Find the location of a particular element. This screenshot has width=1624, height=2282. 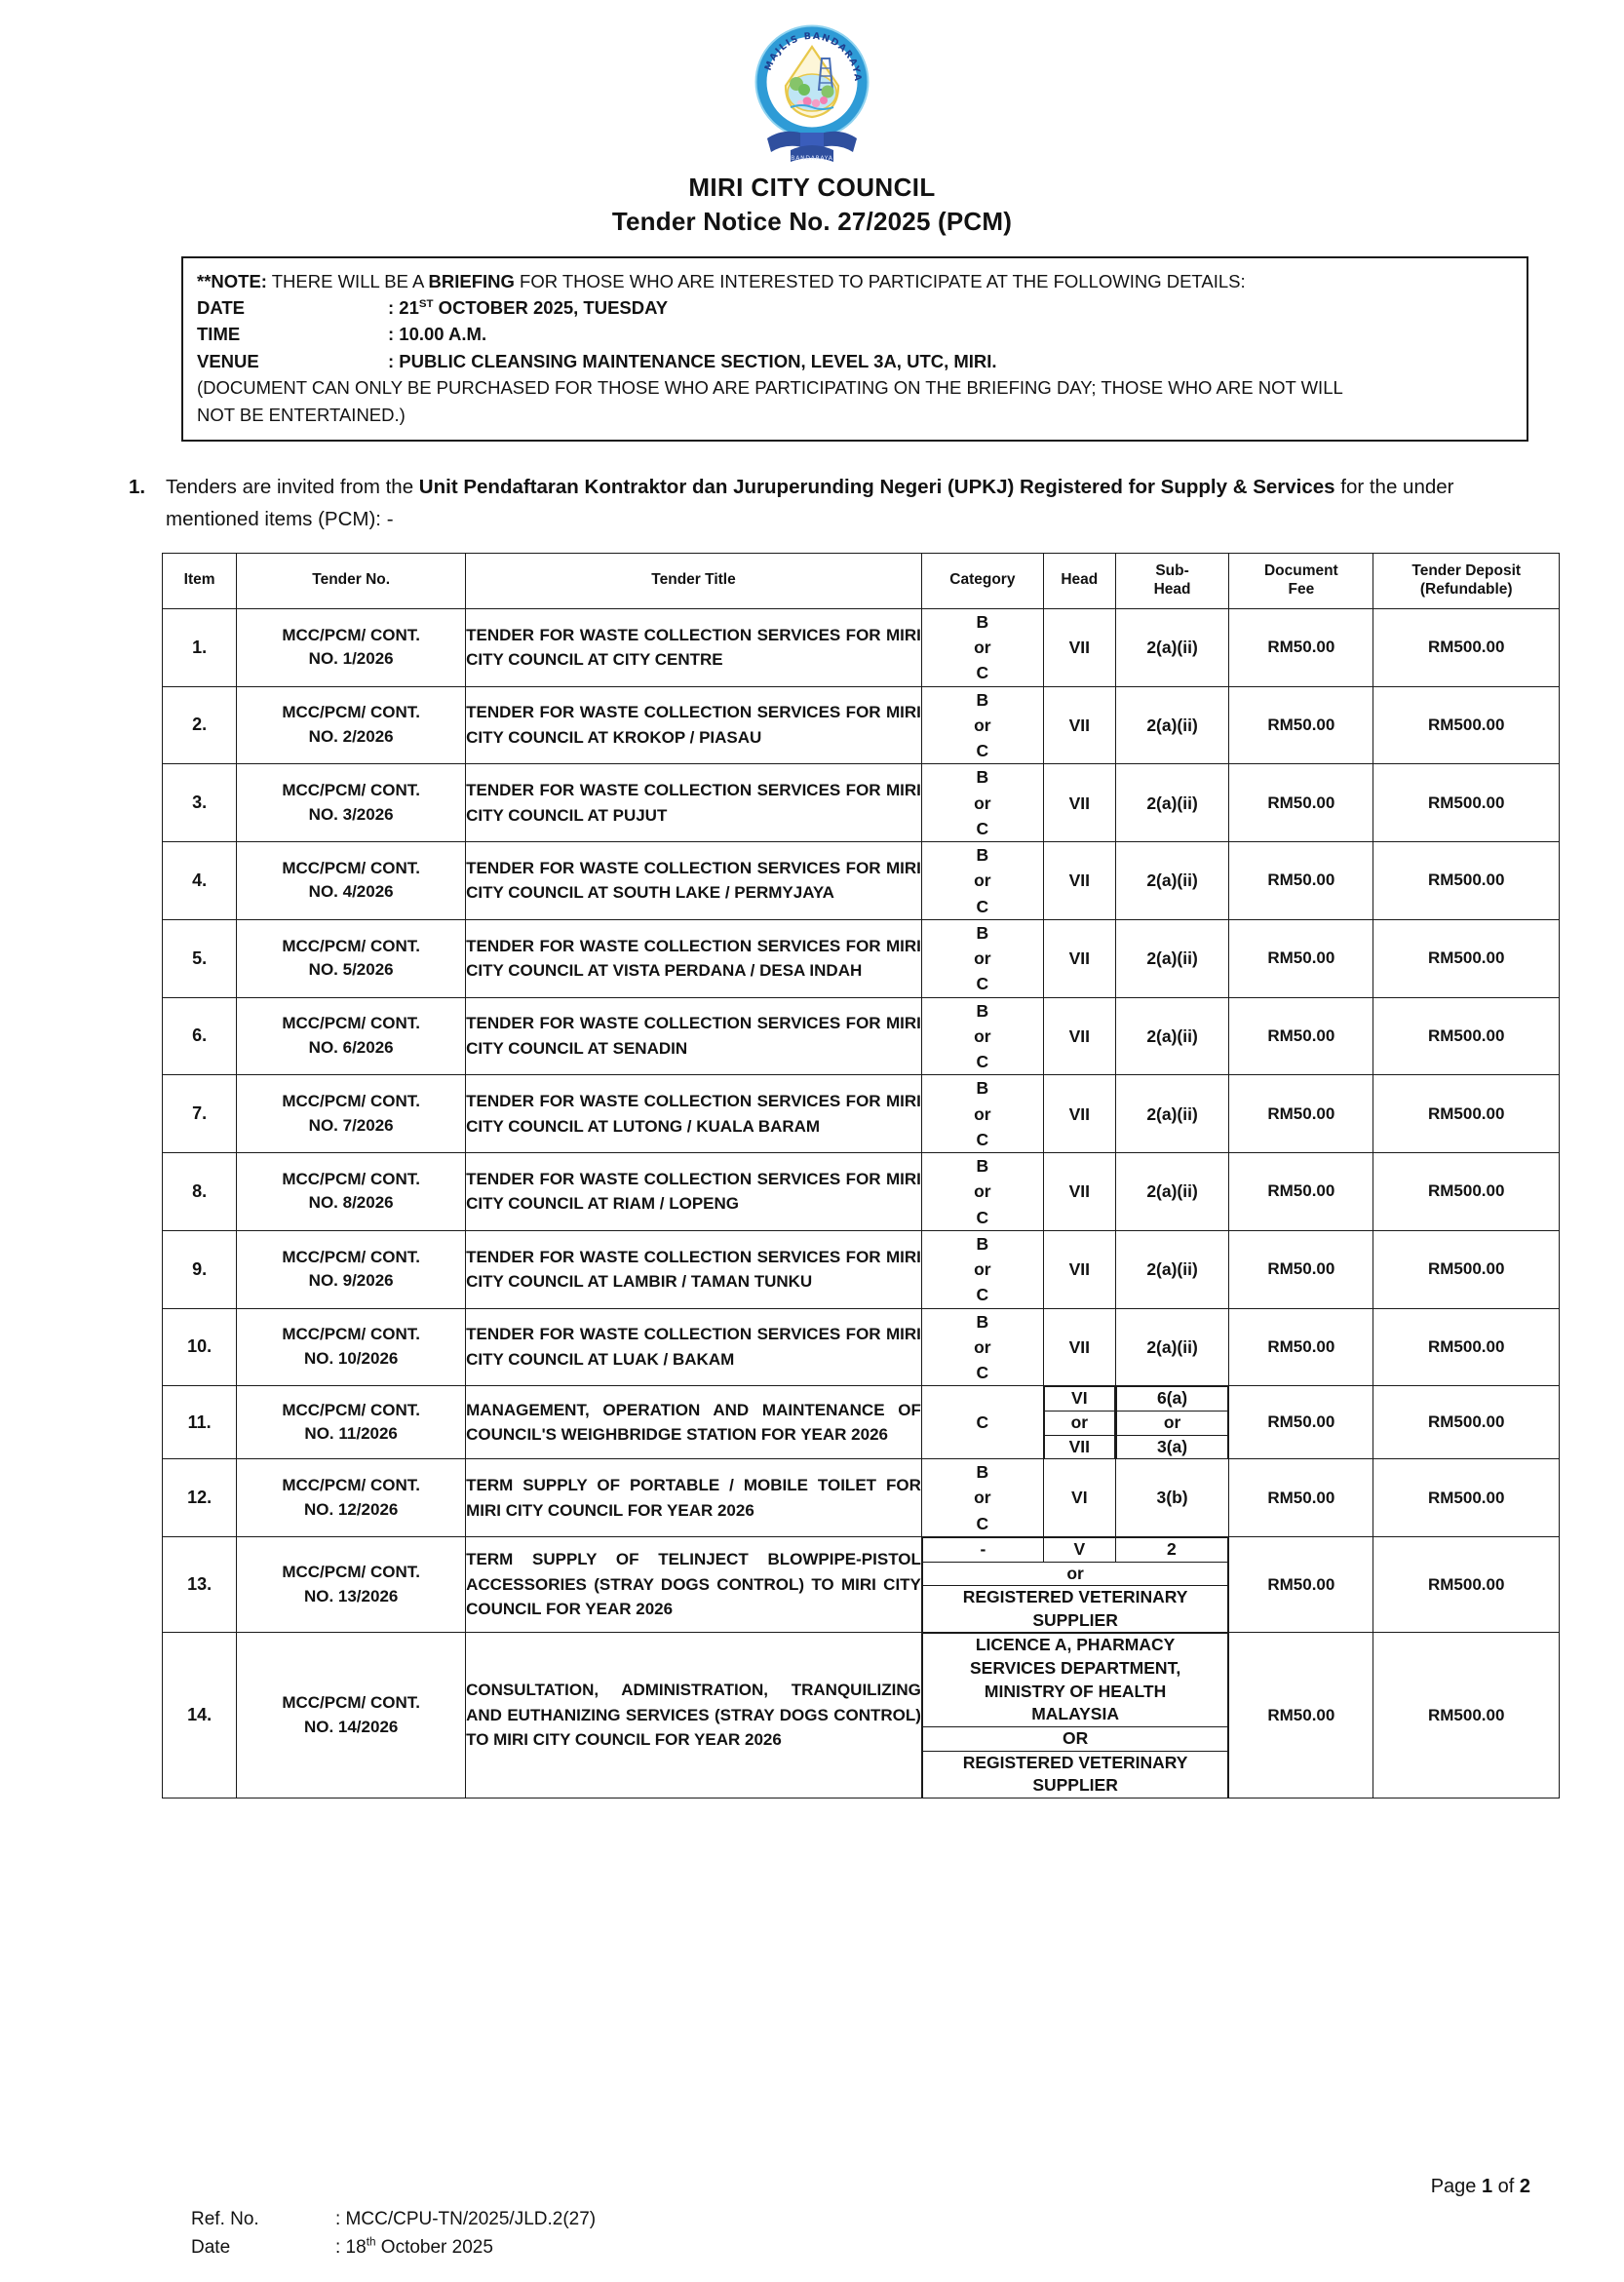

tender-no-line-2: NO. 5/2026 is located at coordinates (351, 970).